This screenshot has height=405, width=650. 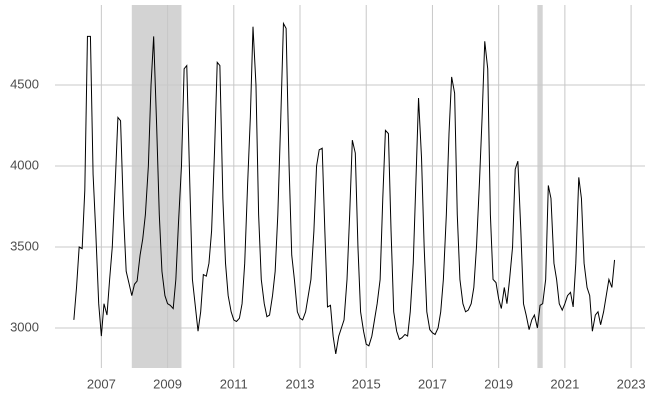 I want to click on y-tick-label: 3000, so click(x=24, y=326).